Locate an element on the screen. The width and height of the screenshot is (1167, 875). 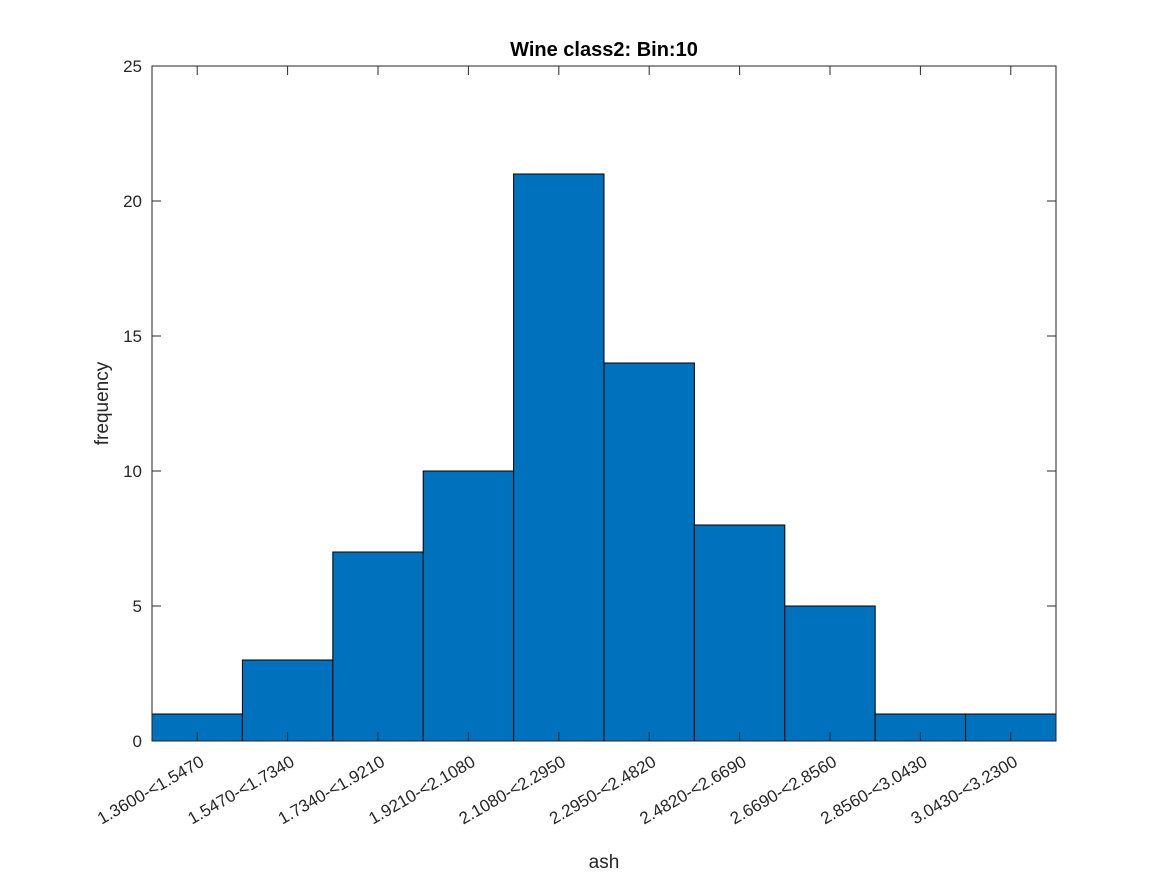
y-tick-label: 25 is located at coordinates (132, 66).